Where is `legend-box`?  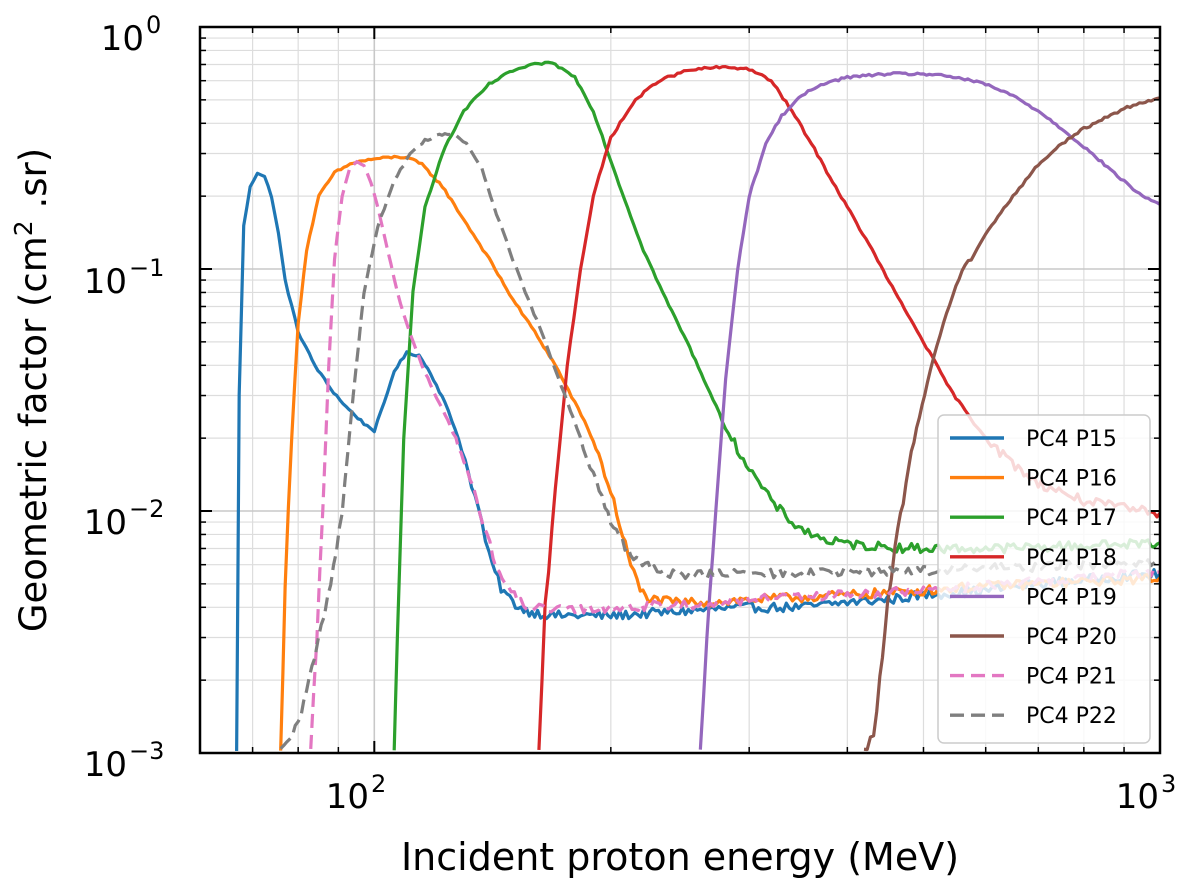
legend-box is located at coordinates (1044, 579).